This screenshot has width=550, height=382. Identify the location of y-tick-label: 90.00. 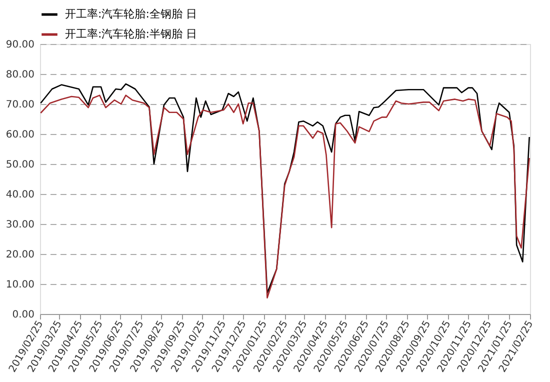
(20, 45).